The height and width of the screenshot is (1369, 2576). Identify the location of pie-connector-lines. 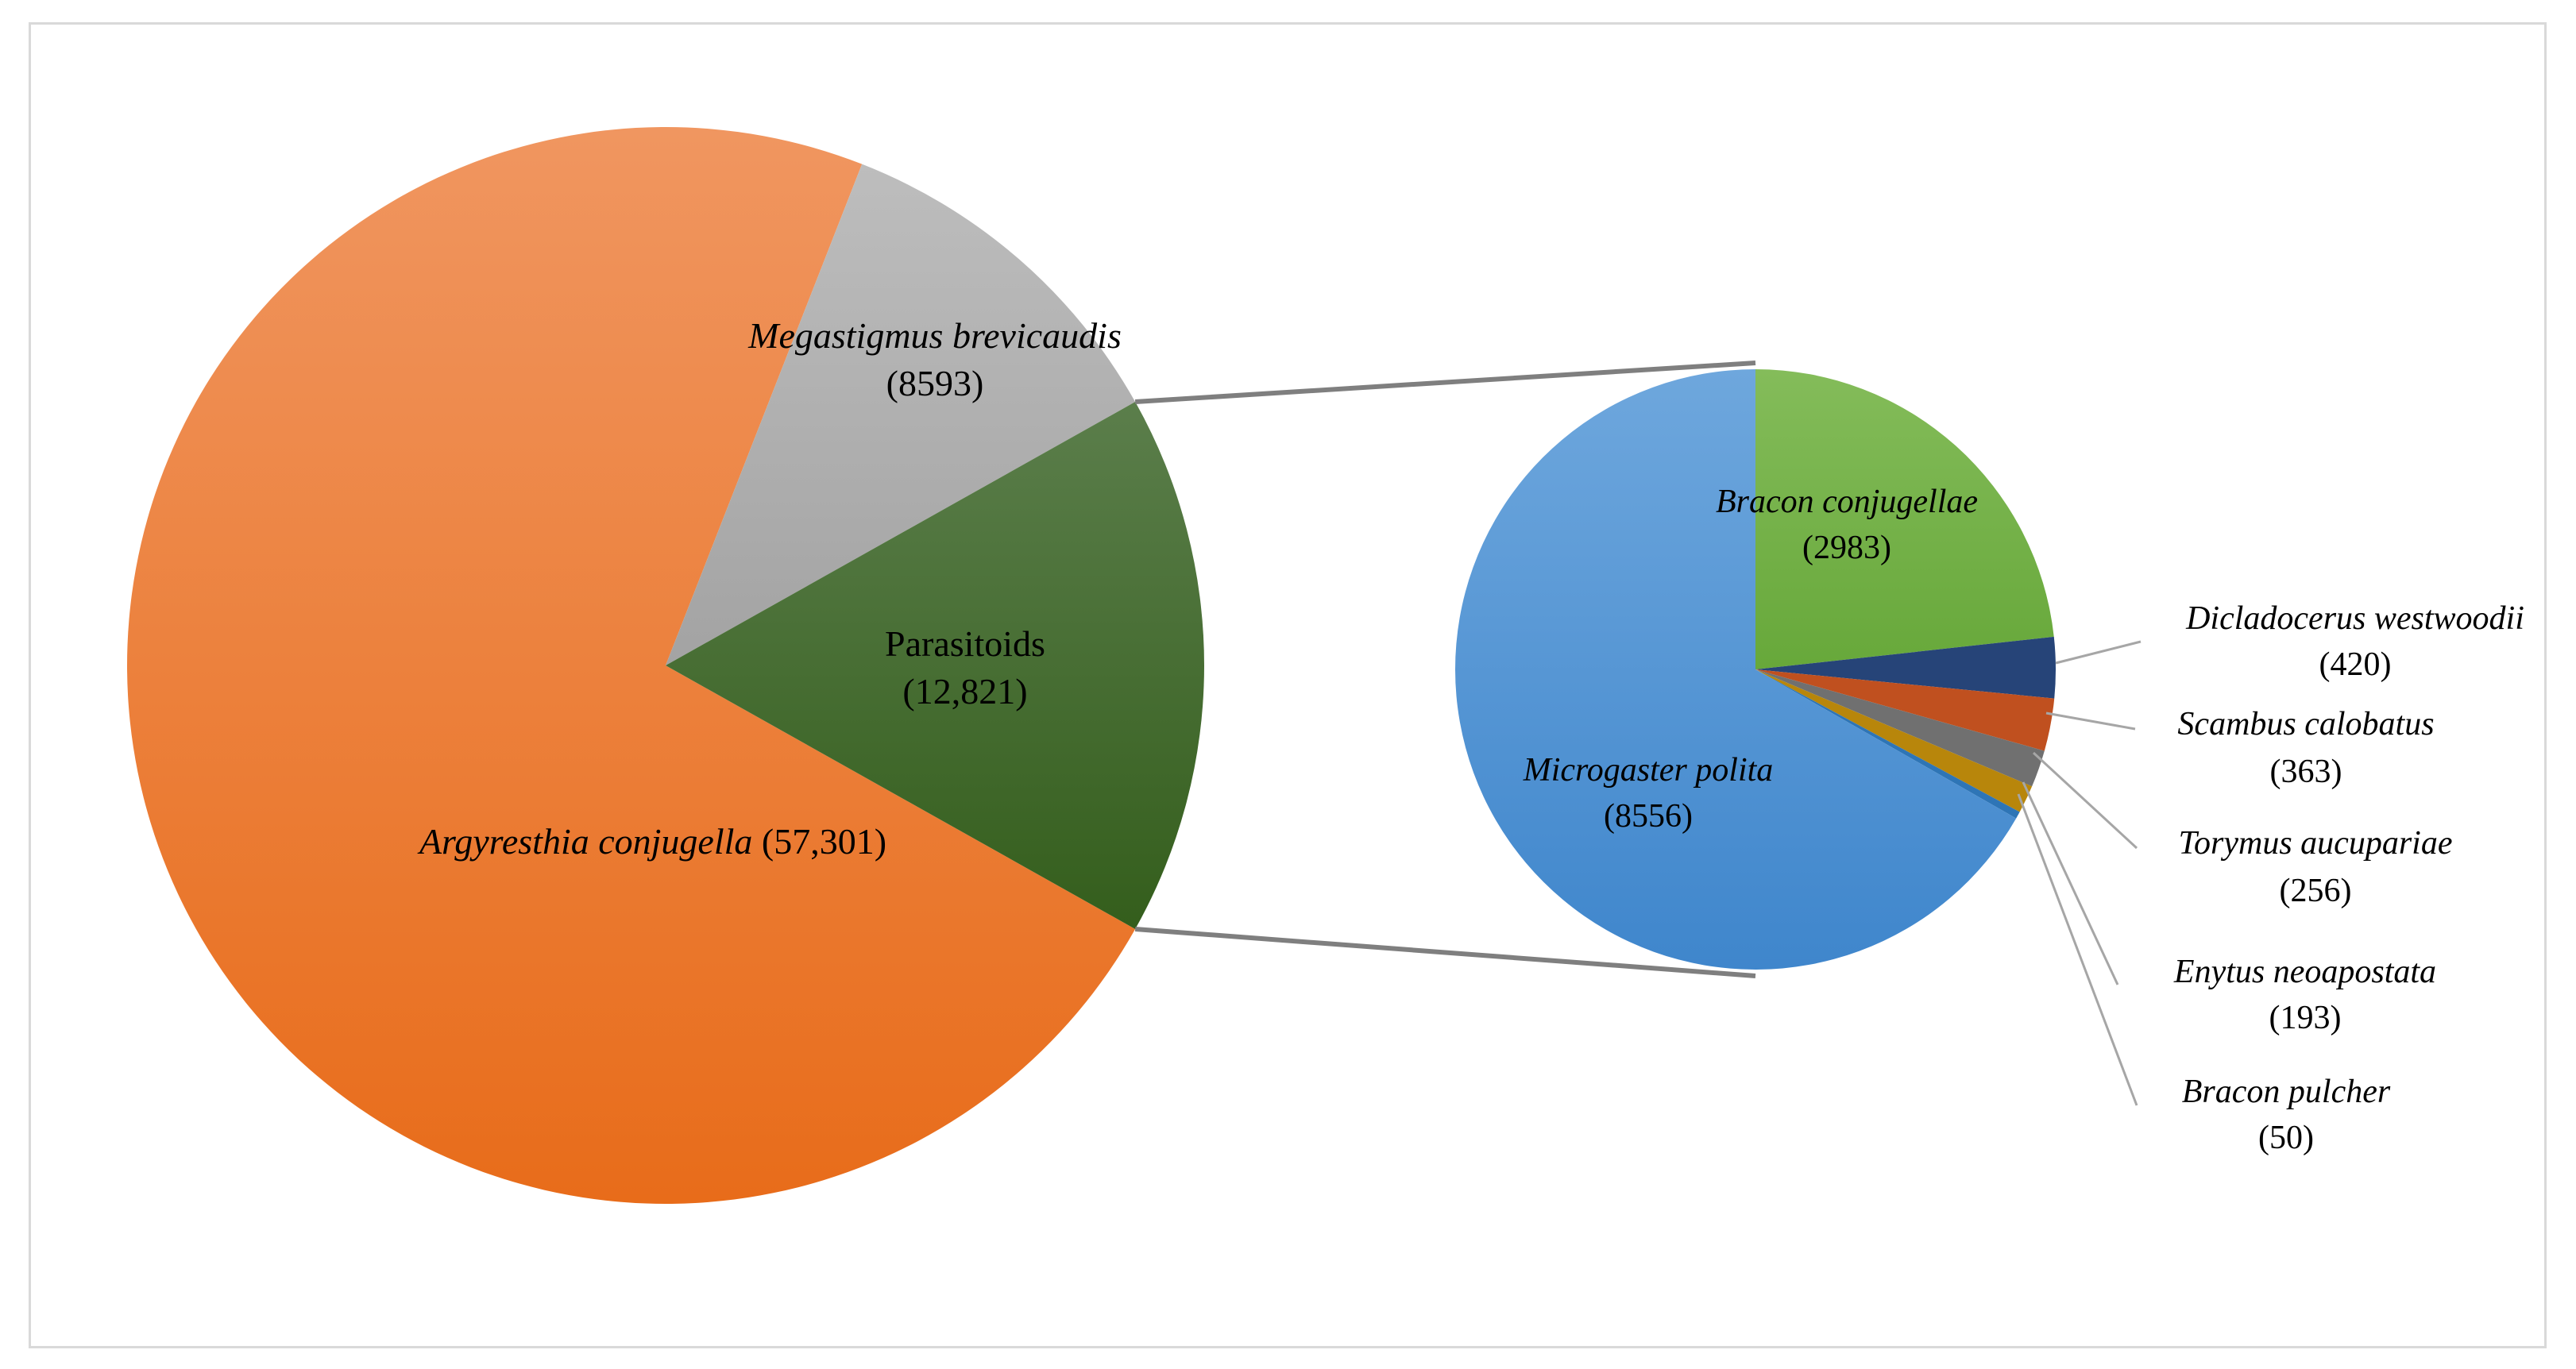
(1445, 669).